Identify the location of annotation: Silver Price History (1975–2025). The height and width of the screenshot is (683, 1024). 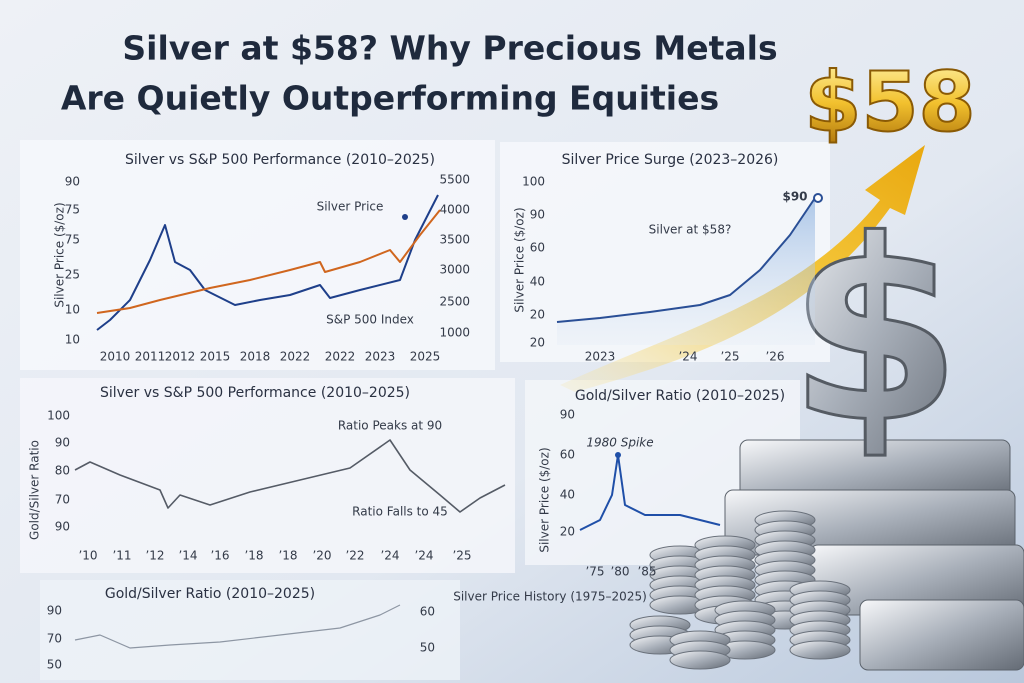
(550, 597).